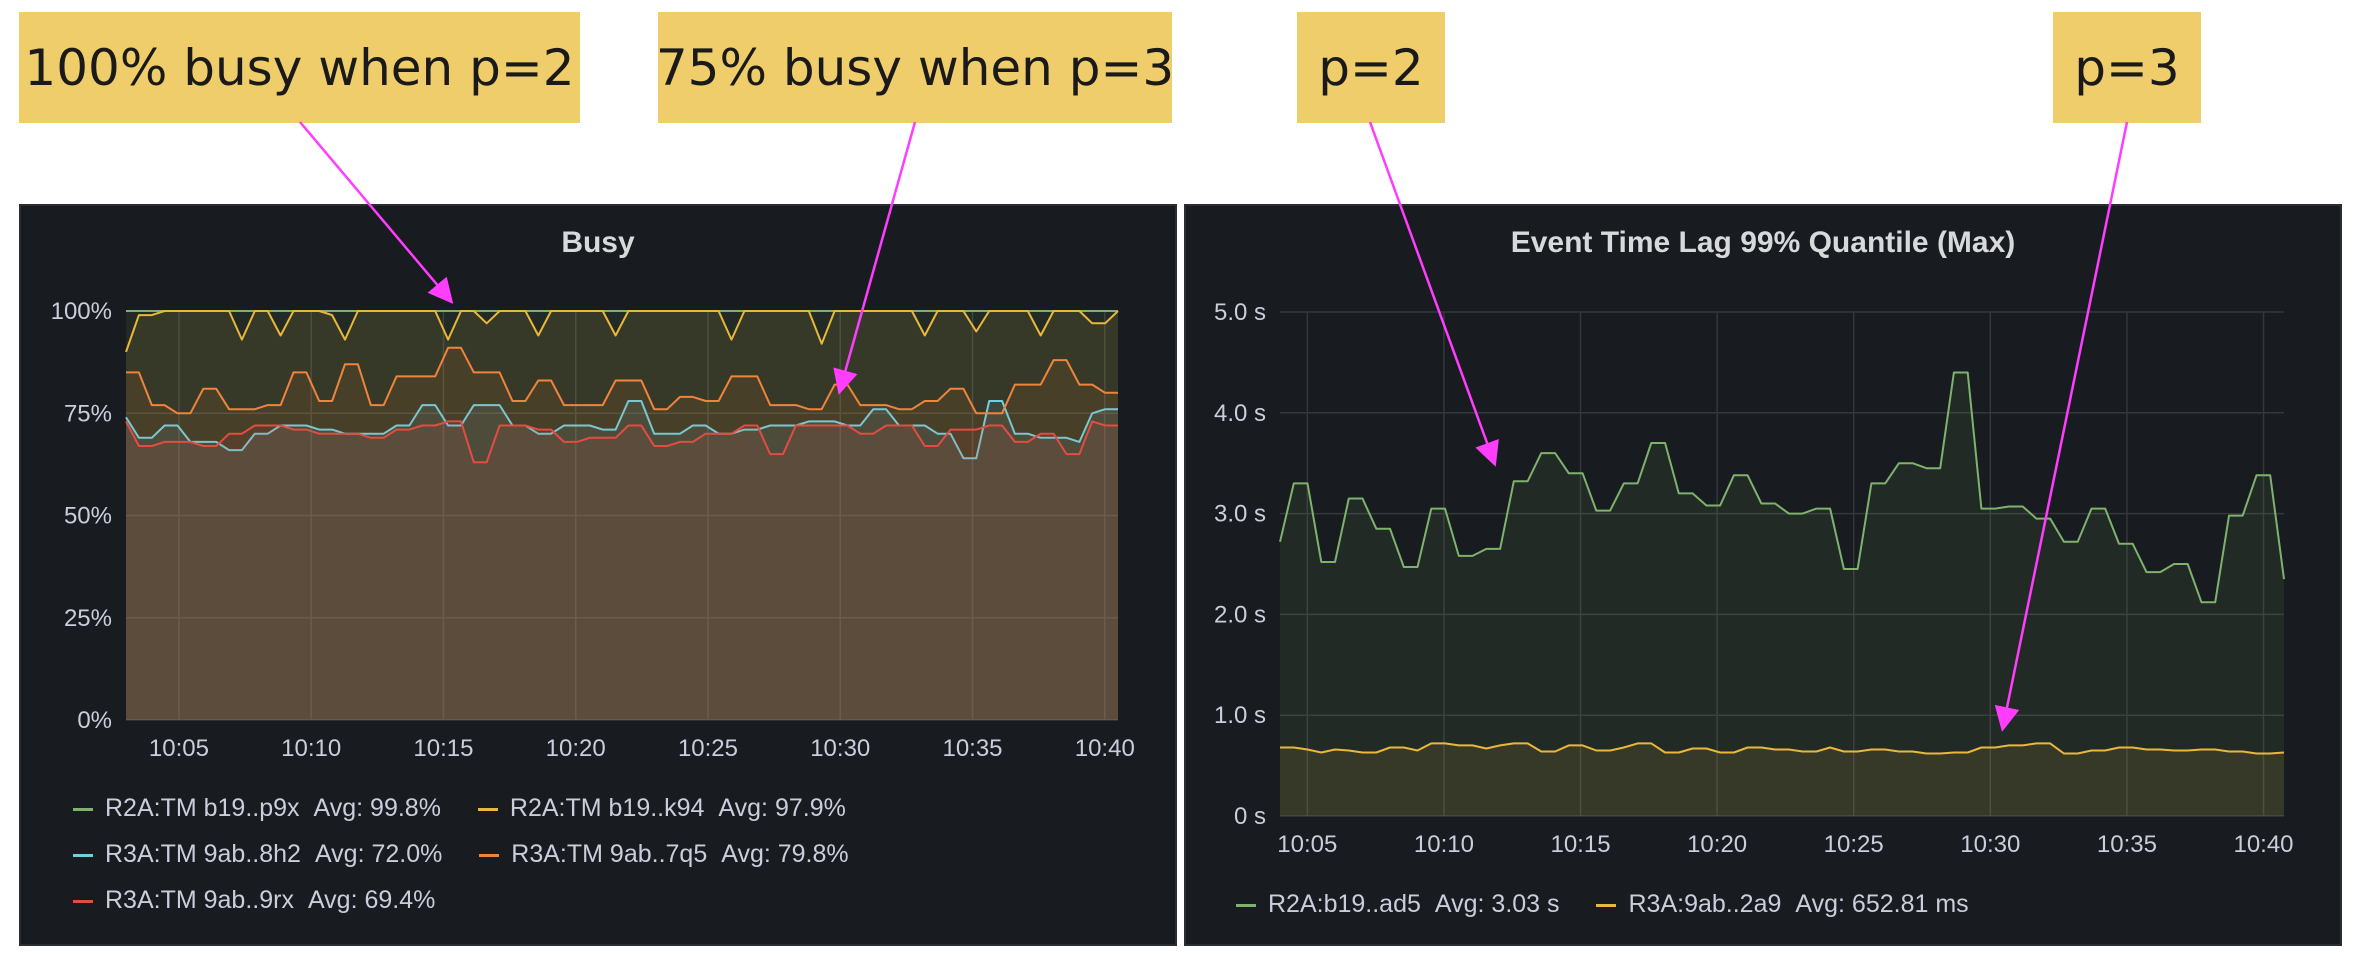  I want to click on legend-item-r2a-p9x: R2A:TM b19..p9x Avg: 99.8%, so click(260, 808).